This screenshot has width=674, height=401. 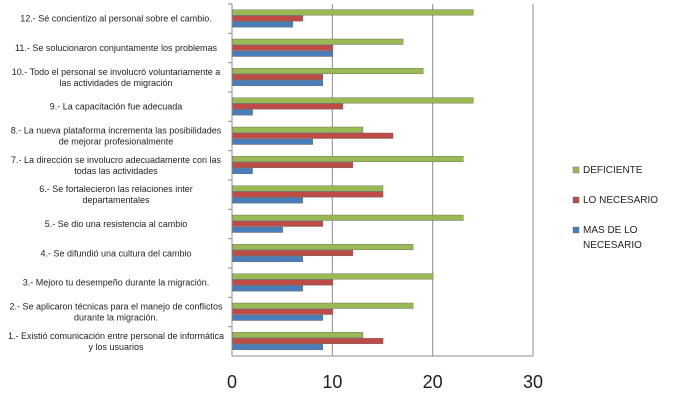 I want to click on legend-label-line: DEFICIENTE, so click(x=613, y=170).